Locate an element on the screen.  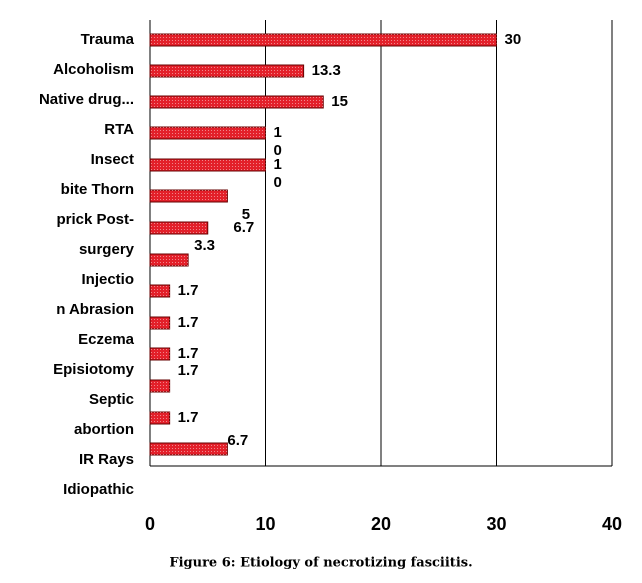
y-label: RTA is located at coordinates (119, 129).